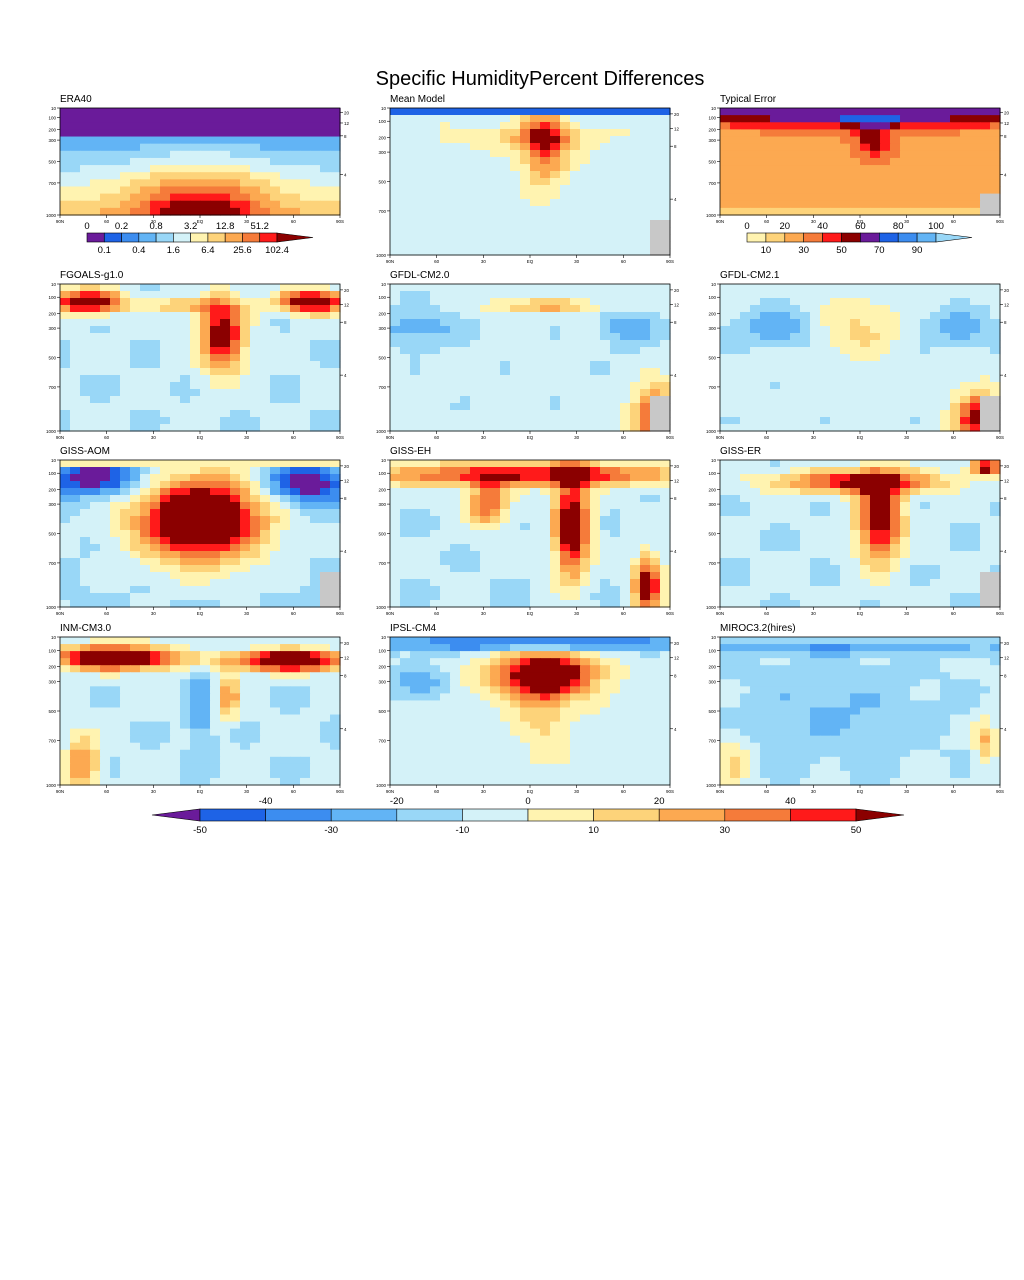 The height and width of the screenshot is (1280, 1024). I want to click on left-tick-label: 200, so click(382, 137).